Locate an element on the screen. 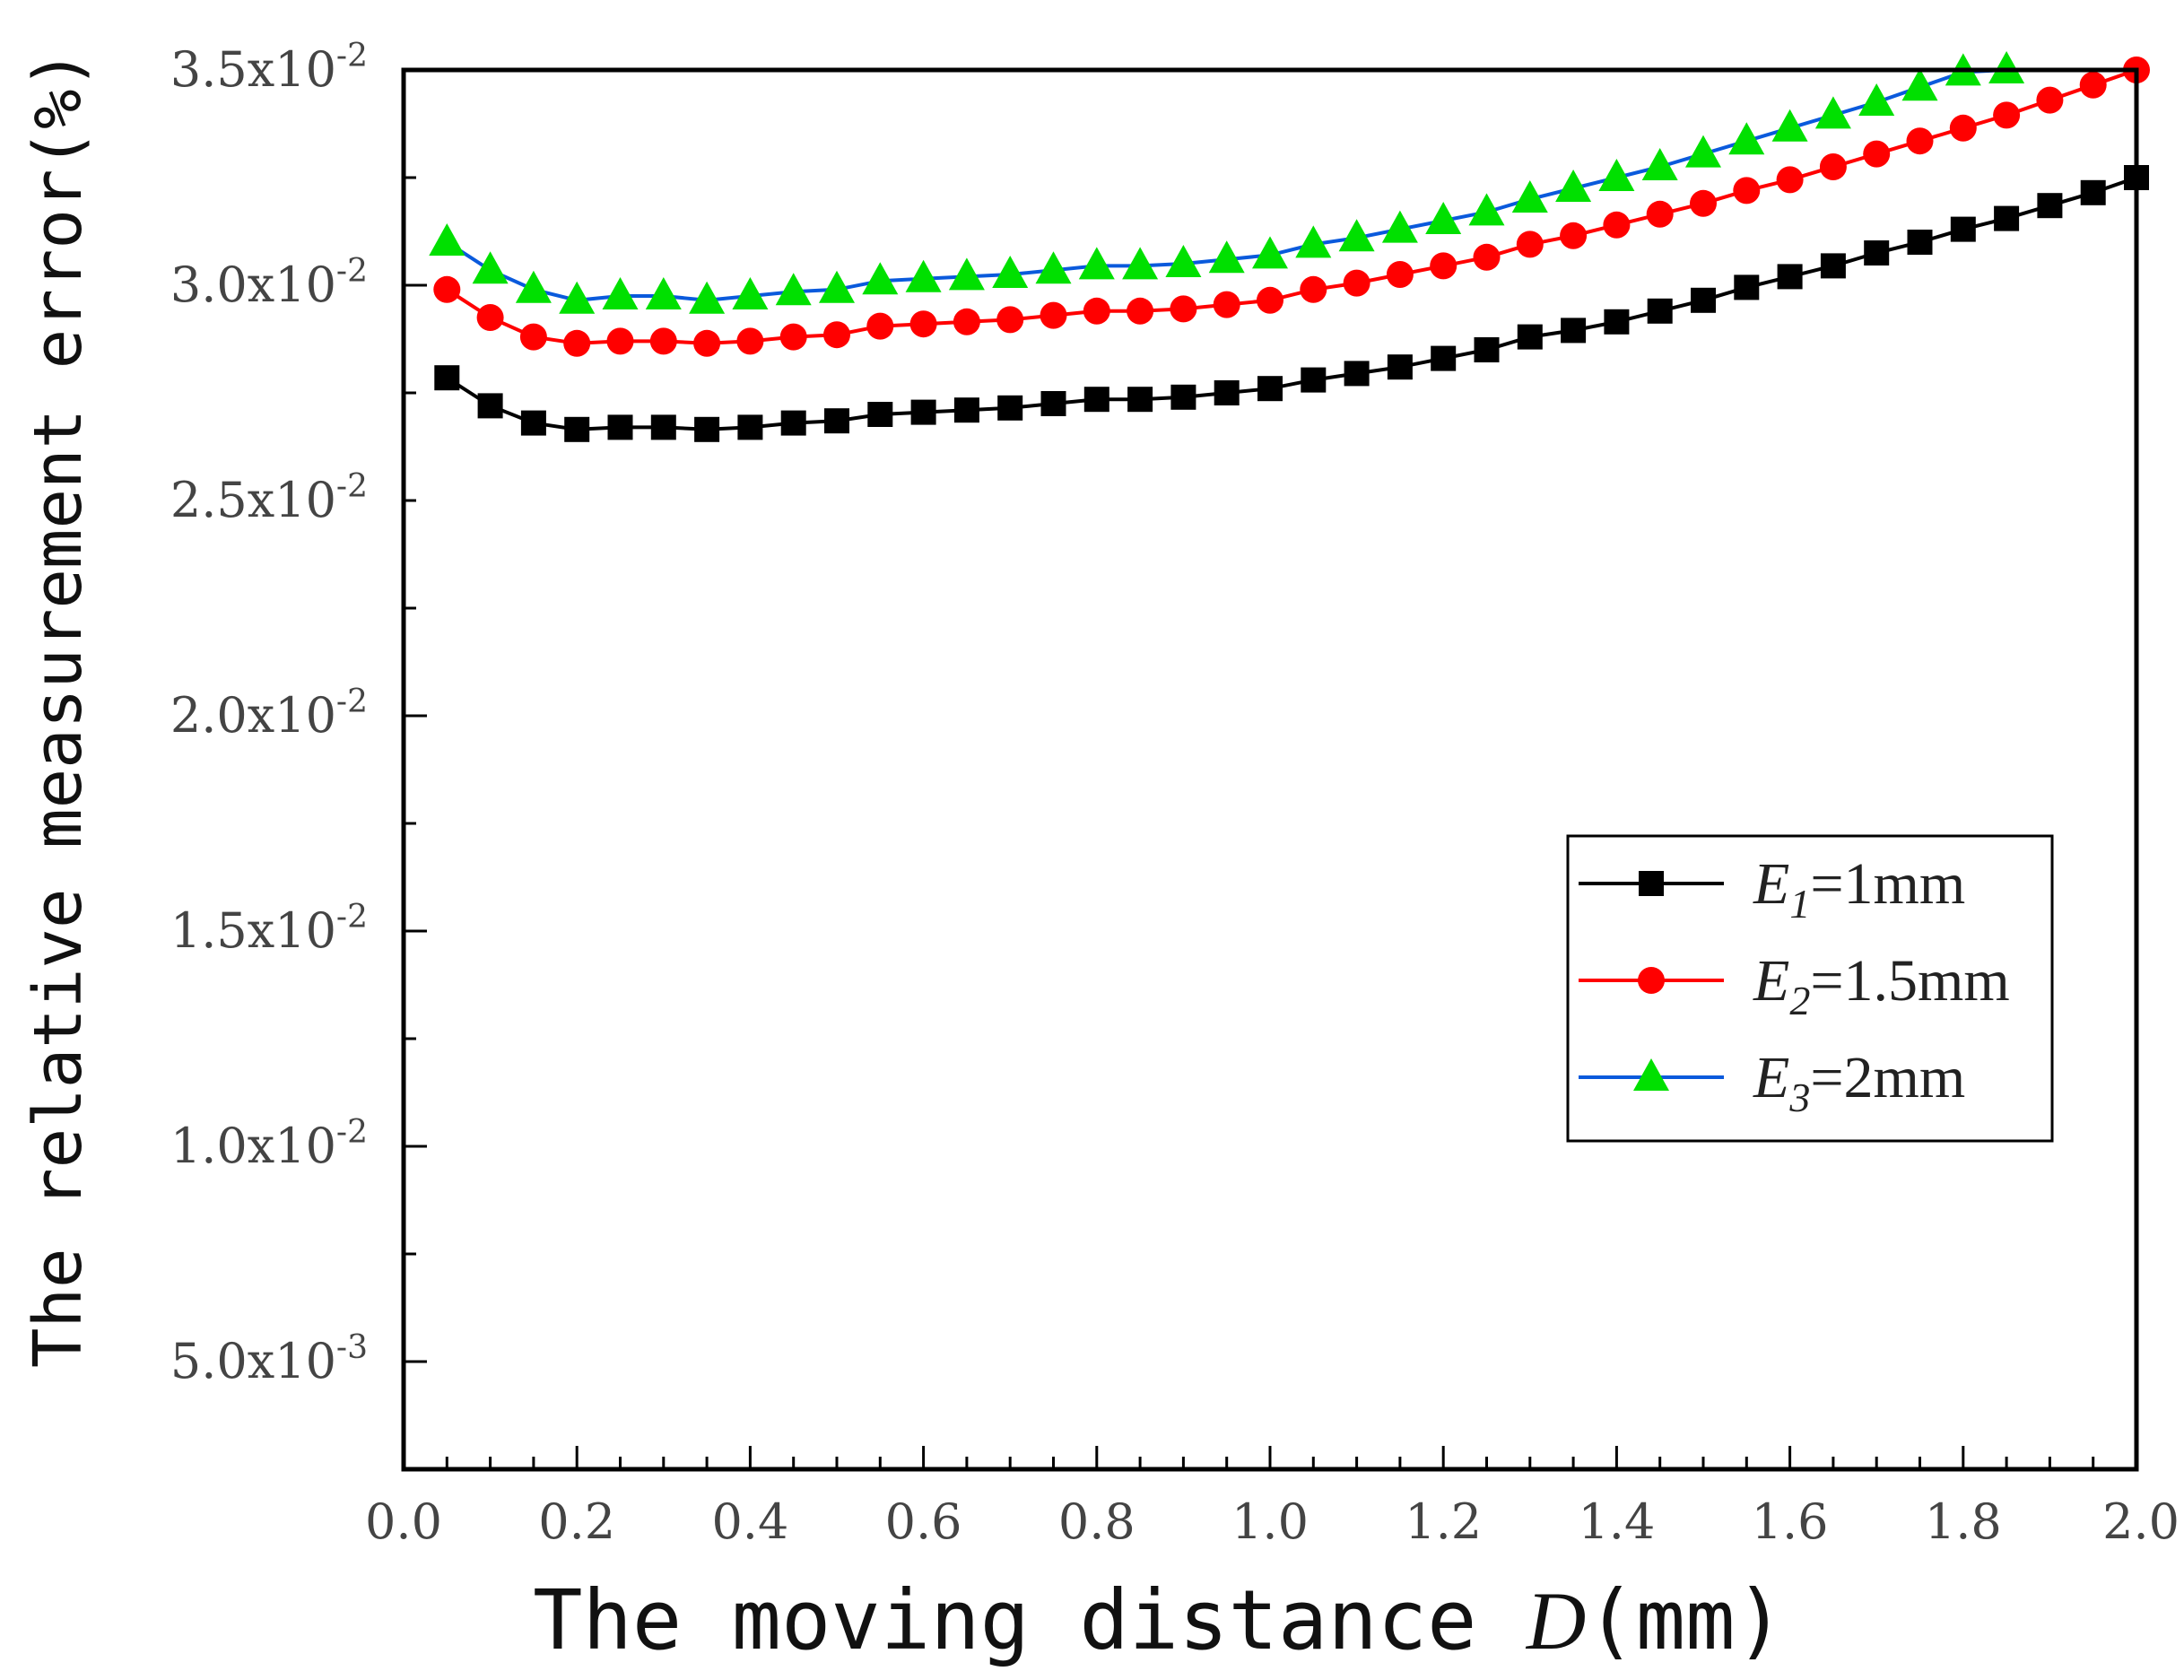 The width and height of the screenshot is (2184, 1680). x-axis-title: The moving distance D(mm) is located at coordinates (1159, 1620).